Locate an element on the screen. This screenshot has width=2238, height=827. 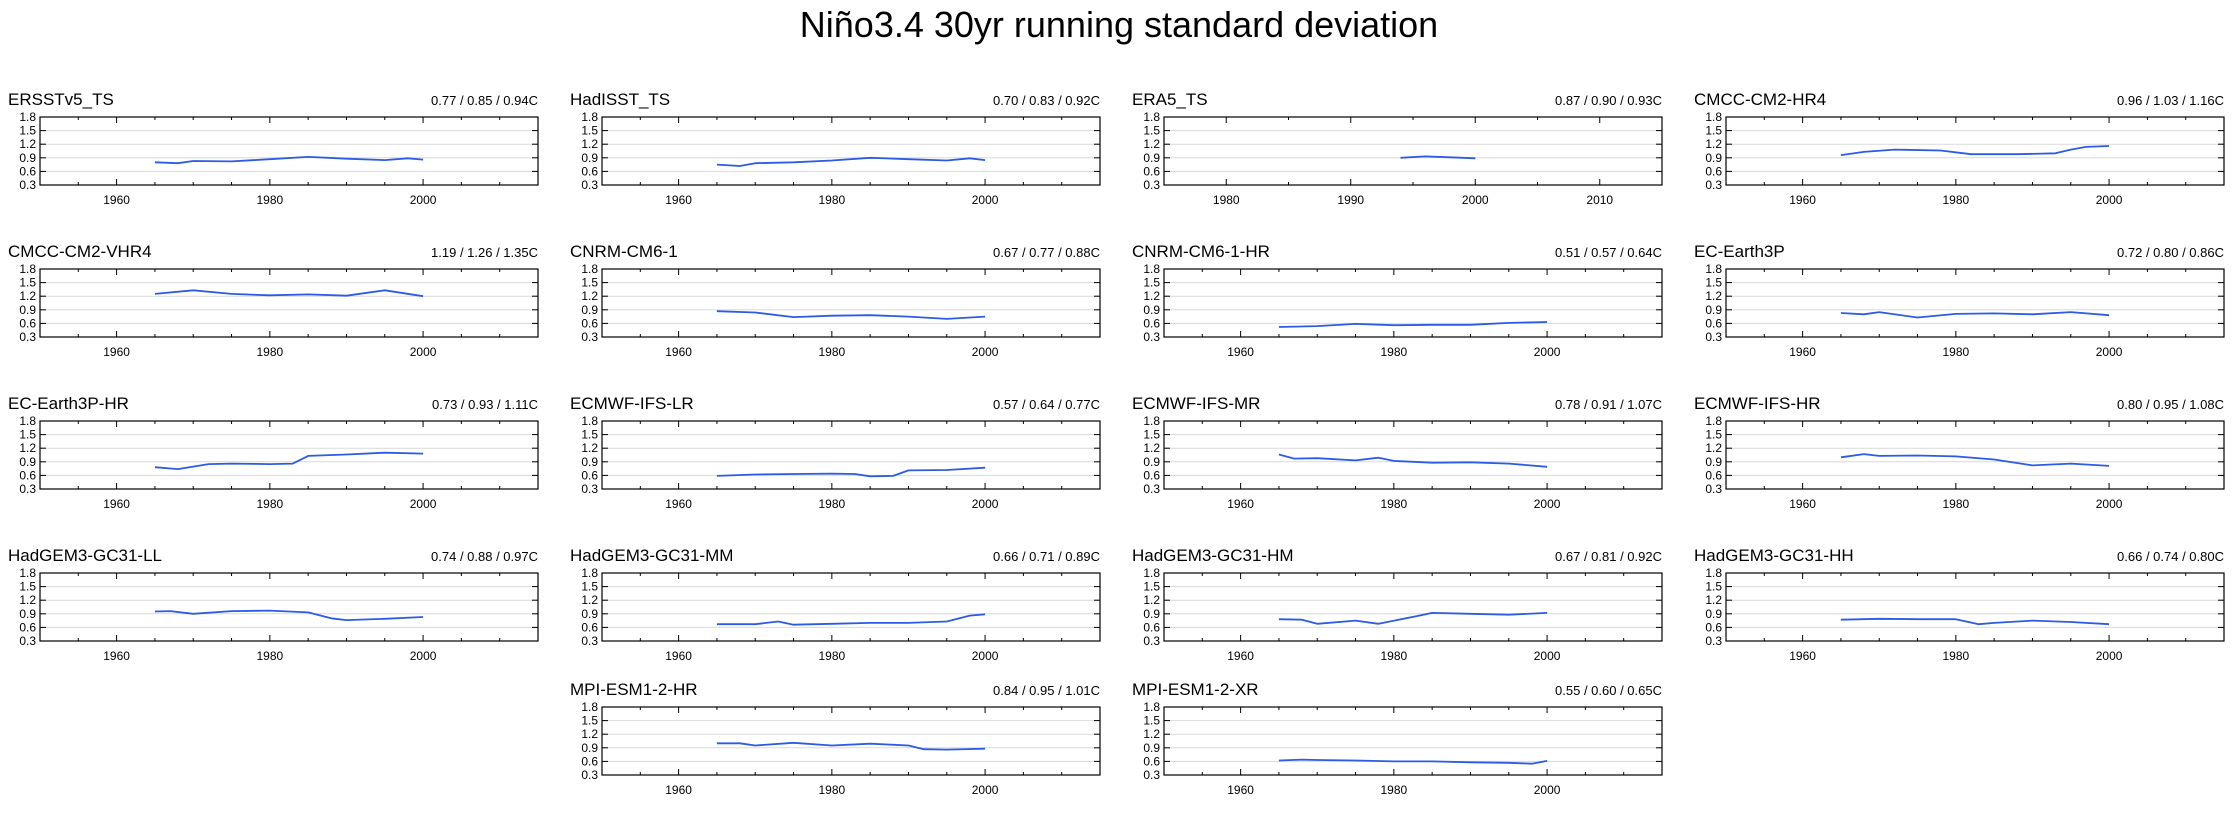
panel-title: HadISST_TS is located at coordinates (620, 99).